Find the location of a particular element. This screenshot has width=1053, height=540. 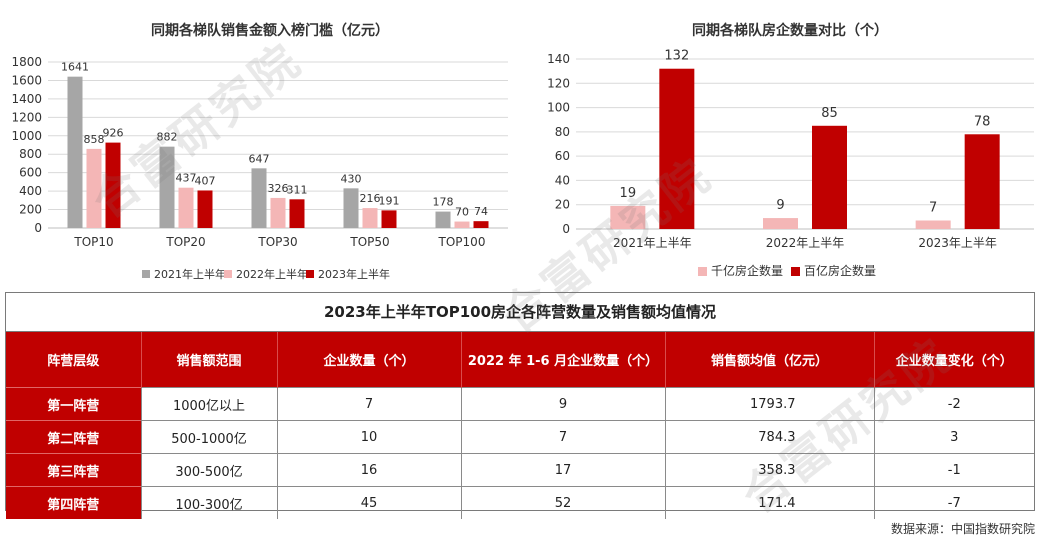

chart-title: 同期各梯队房企数量对比（个） is located at coordinates (790, 30).